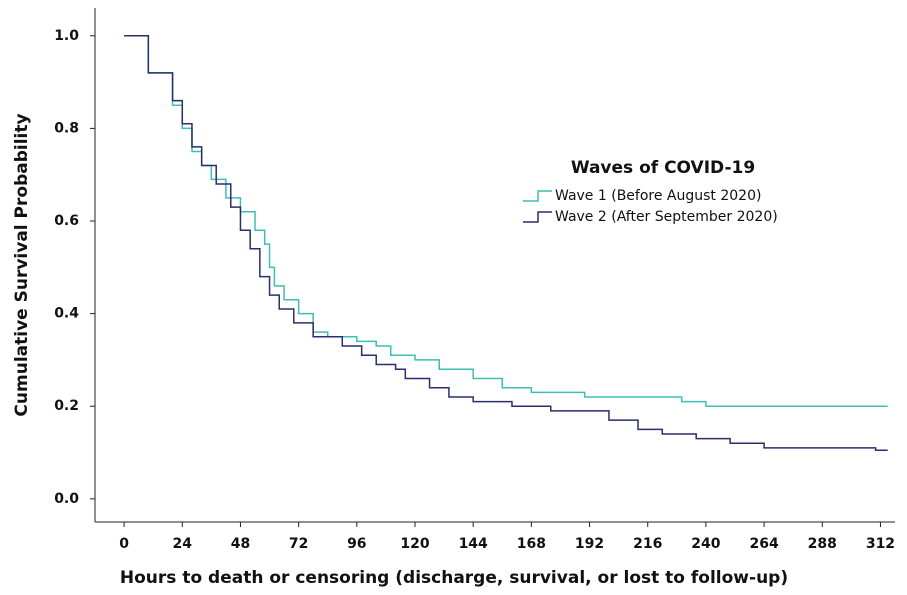 This screenshot has width=907, height=595. What do you see at coordinates (531, 544) in the screenshot?
I see `x-tick-label: 168` at bounding box center [531, 544].